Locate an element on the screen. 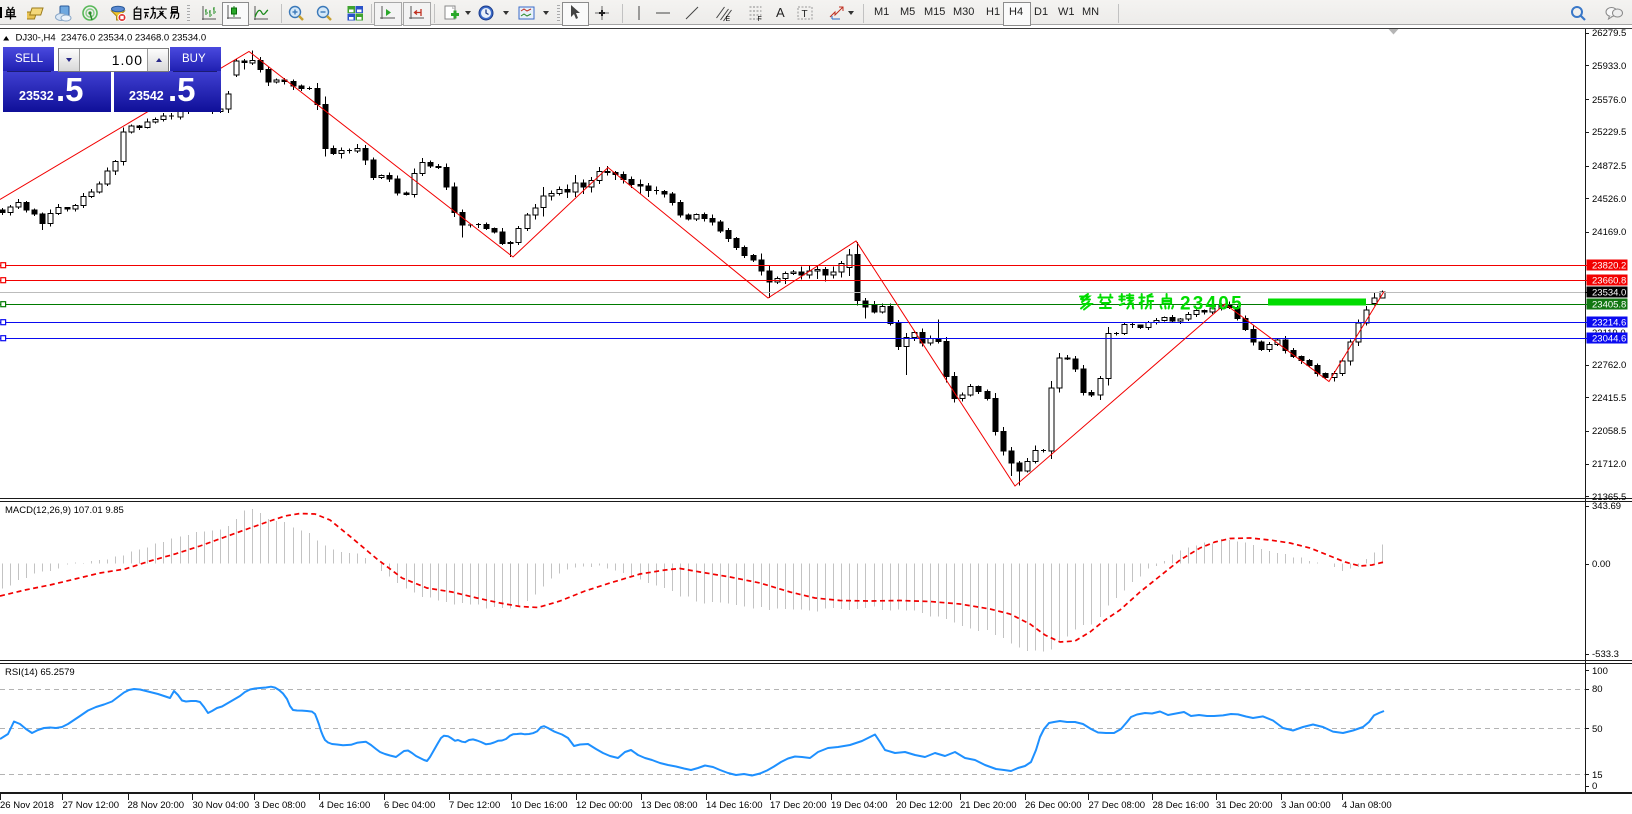 This screenshot has height=814, width=1632. svg-text: 24169.0 is located at coordinates (1609, 232).